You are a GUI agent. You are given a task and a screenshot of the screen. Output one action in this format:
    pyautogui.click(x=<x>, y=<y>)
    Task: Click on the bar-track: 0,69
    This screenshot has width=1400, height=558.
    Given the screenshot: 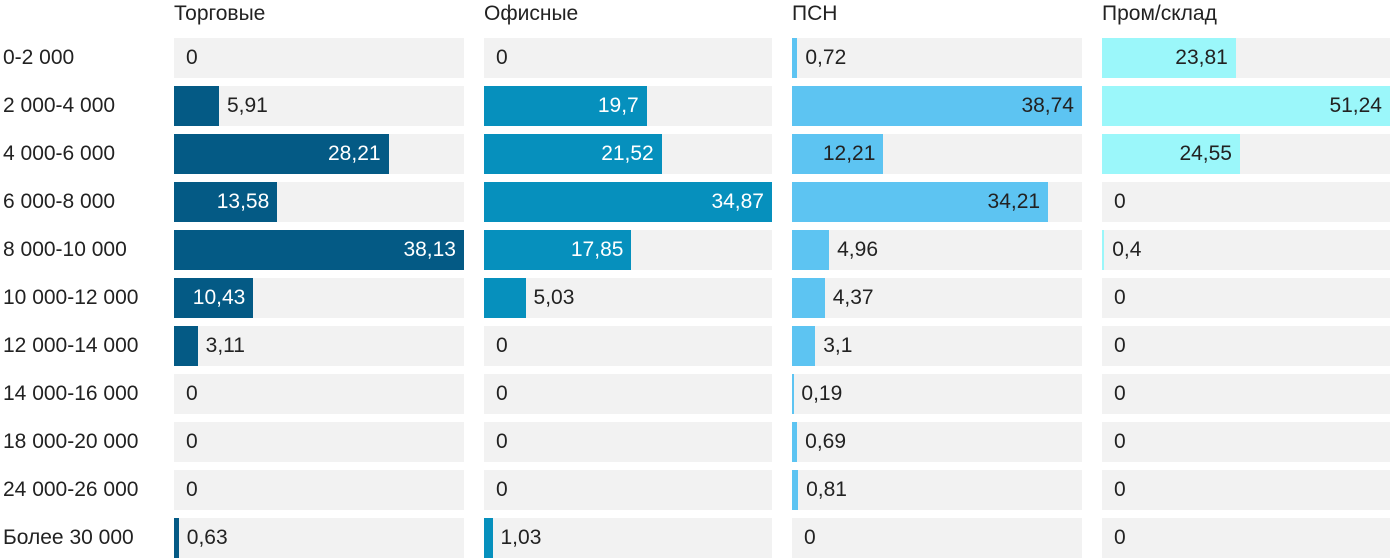 What is the action you would take?
    pyautogui.click(x=937, y=442)
    